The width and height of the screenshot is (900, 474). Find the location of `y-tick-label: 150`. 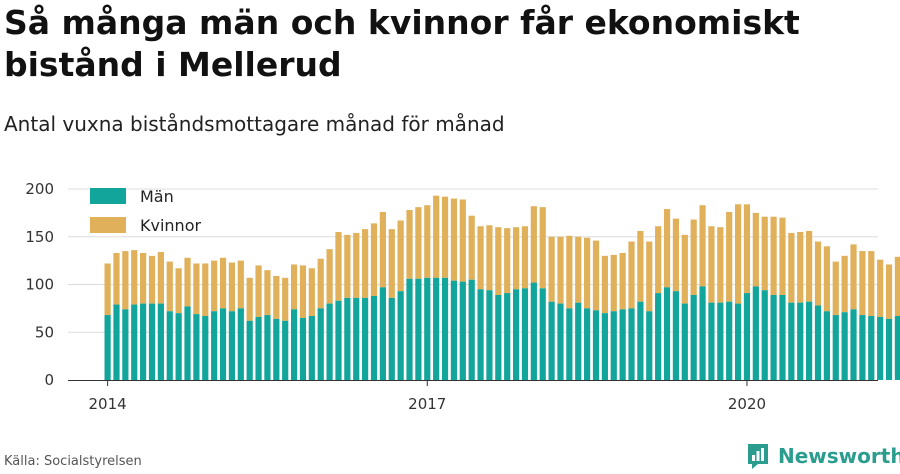

y-tick-label: 150 is located at coordinates (39, 237).